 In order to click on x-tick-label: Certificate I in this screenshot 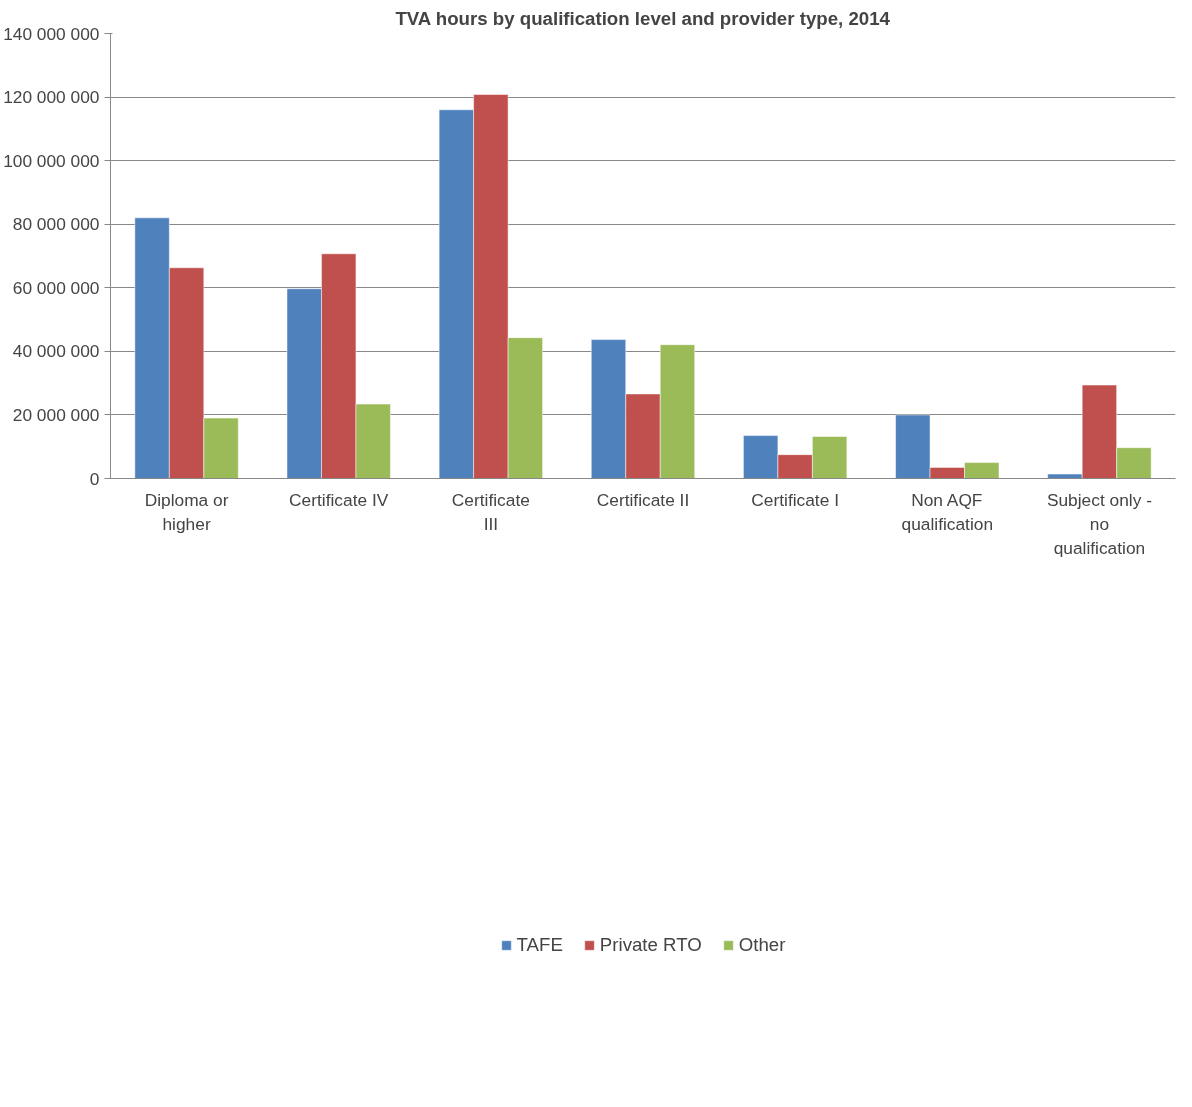, I will do `click(795, 499)`.